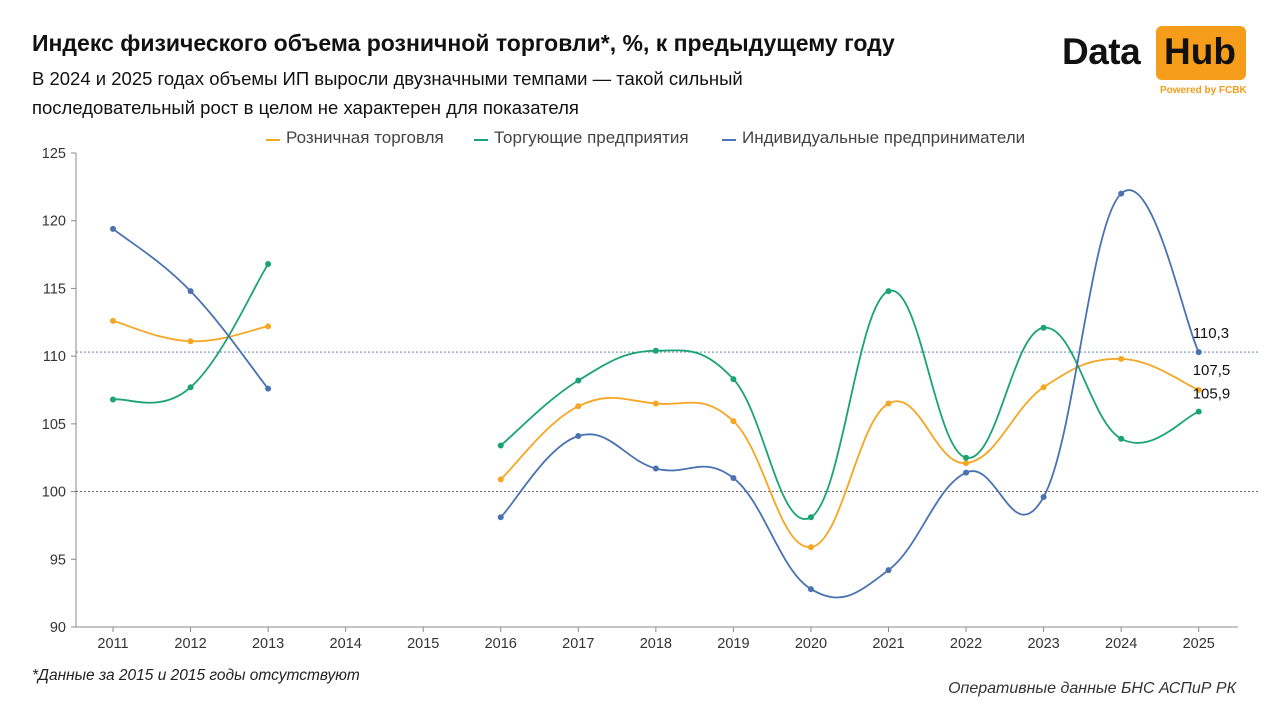  Describe the element at coordinates (58, 628) in the screenshot. I see `y-tick-label: 90` at that location.